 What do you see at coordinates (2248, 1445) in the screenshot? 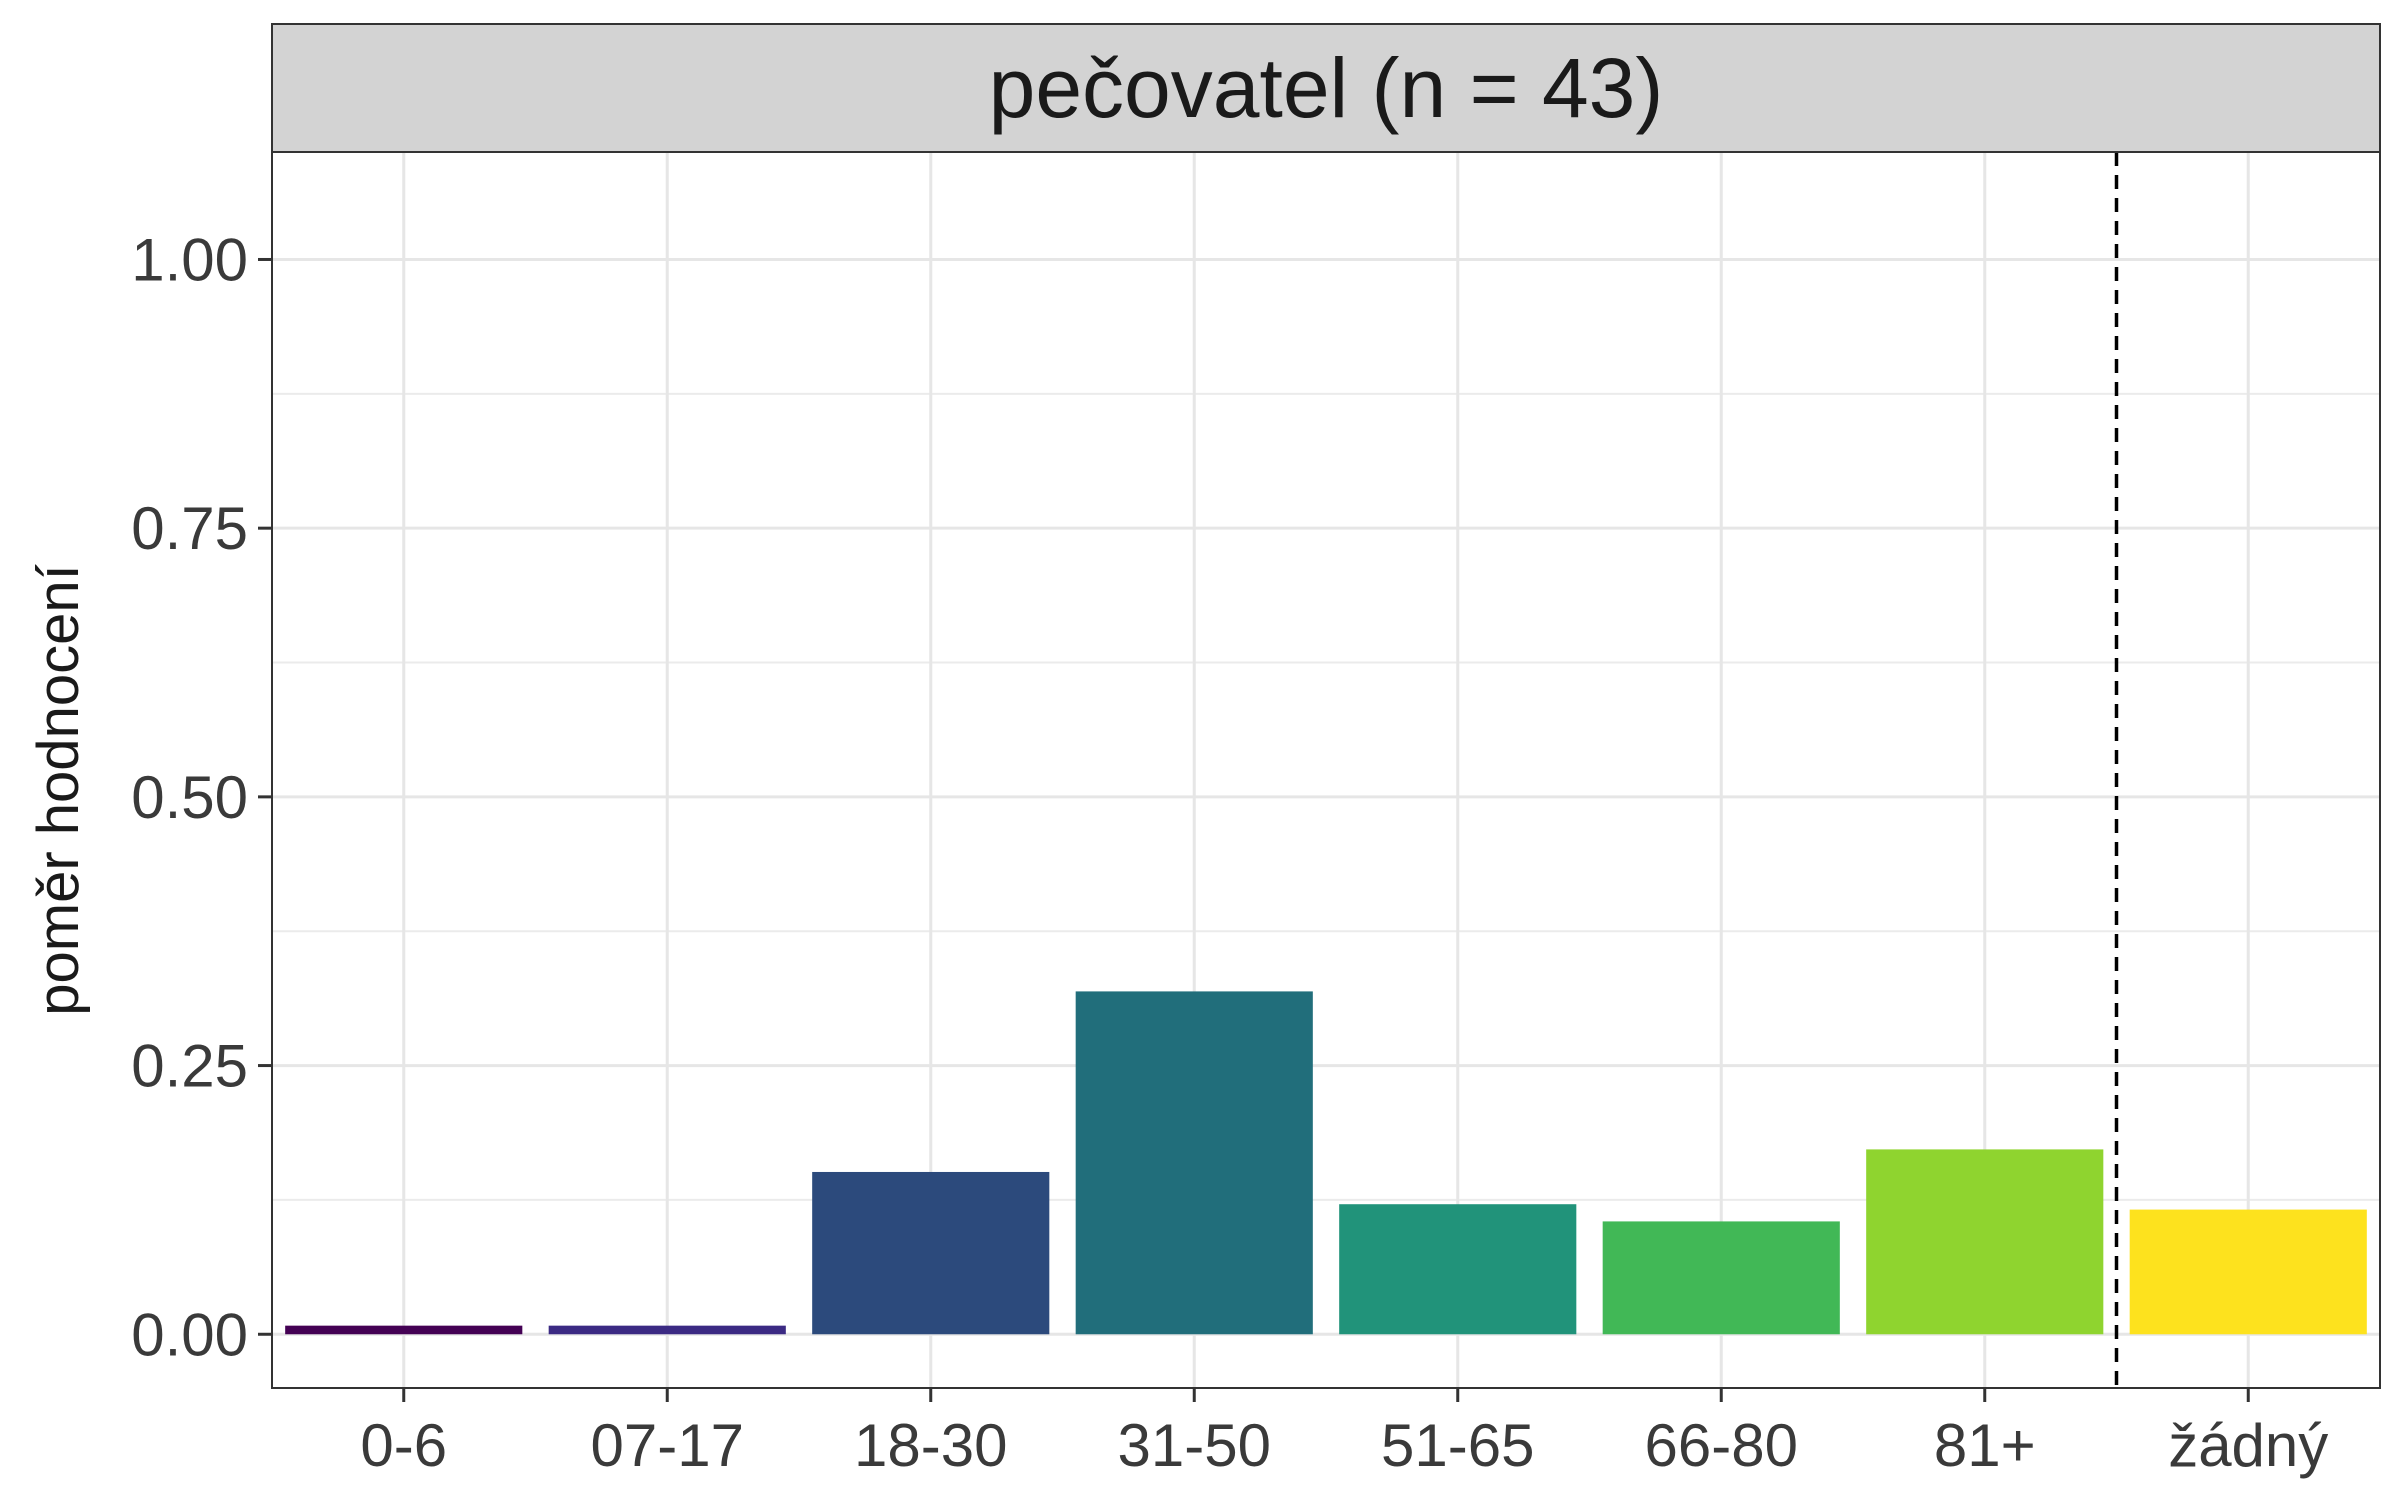
I see `x-tick-label: žádný` at bounding box center [2248, 1445].